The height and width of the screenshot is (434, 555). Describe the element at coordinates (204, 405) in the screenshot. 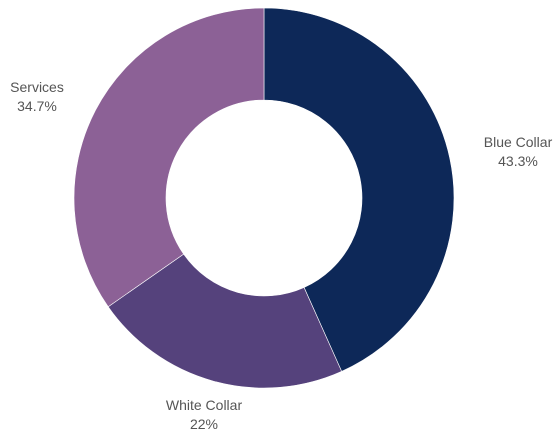

I see `label-white-collar-name: White Collar` at that location.